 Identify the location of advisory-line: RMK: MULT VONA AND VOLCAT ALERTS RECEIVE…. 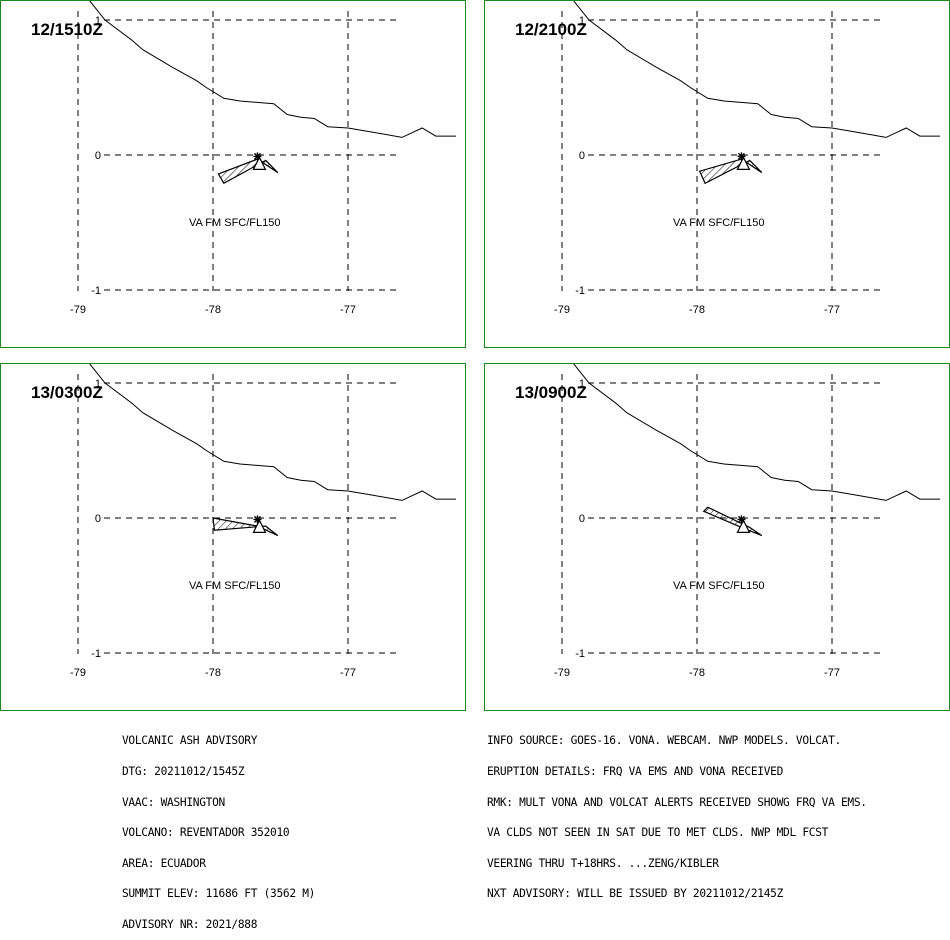
(677, 802).